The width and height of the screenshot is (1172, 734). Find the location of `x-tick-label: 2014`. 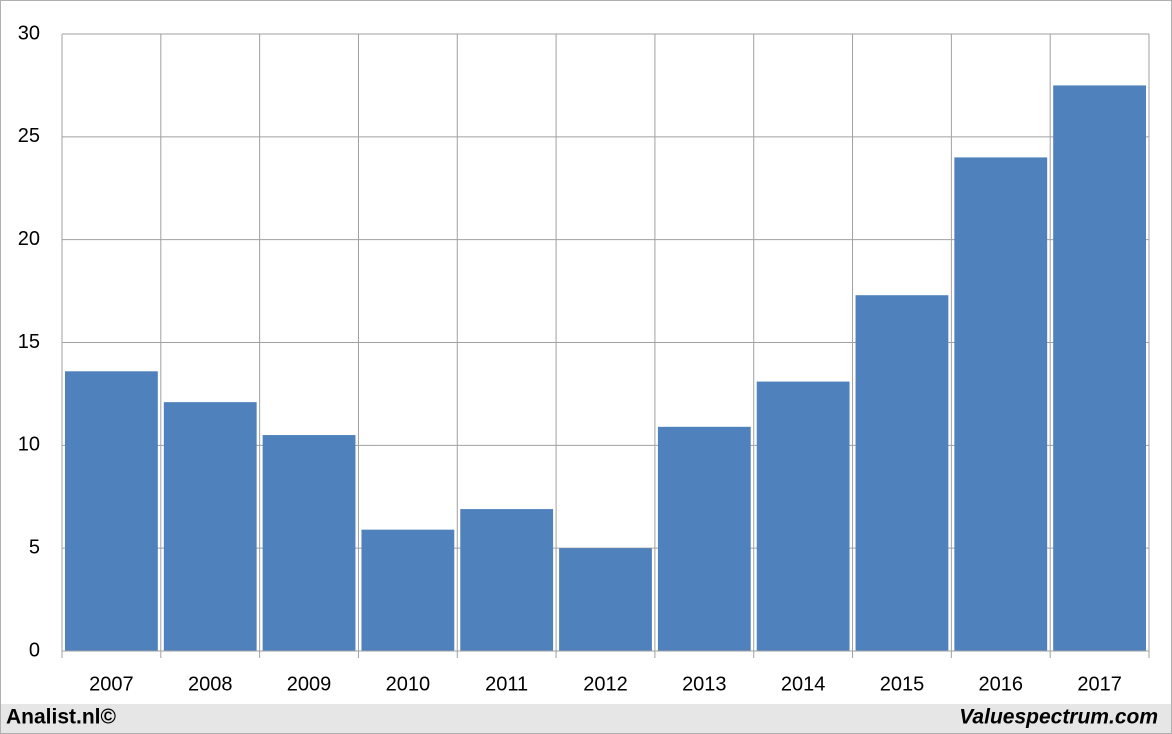

x-tick-label: 2014 is located at coordinates (803, 684).